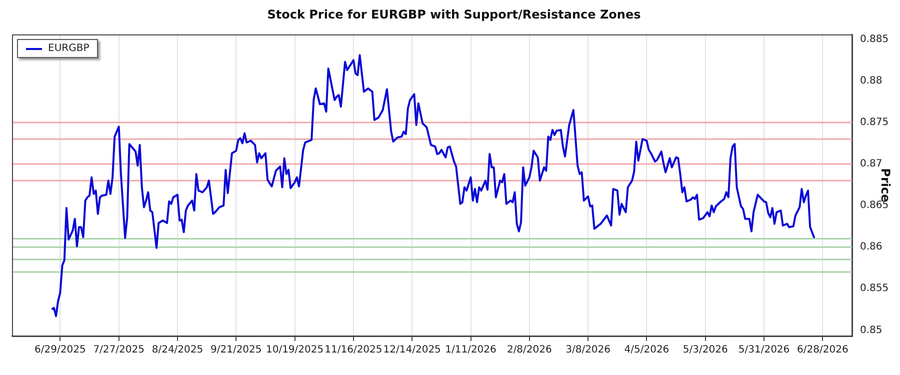 Image resolution: width=900 pixels, height=375 pixels. What do you see at coordinates (874, 206) in the screenshot?
I see `y-tick-label: 0.865` at bounding box center [874, 206].